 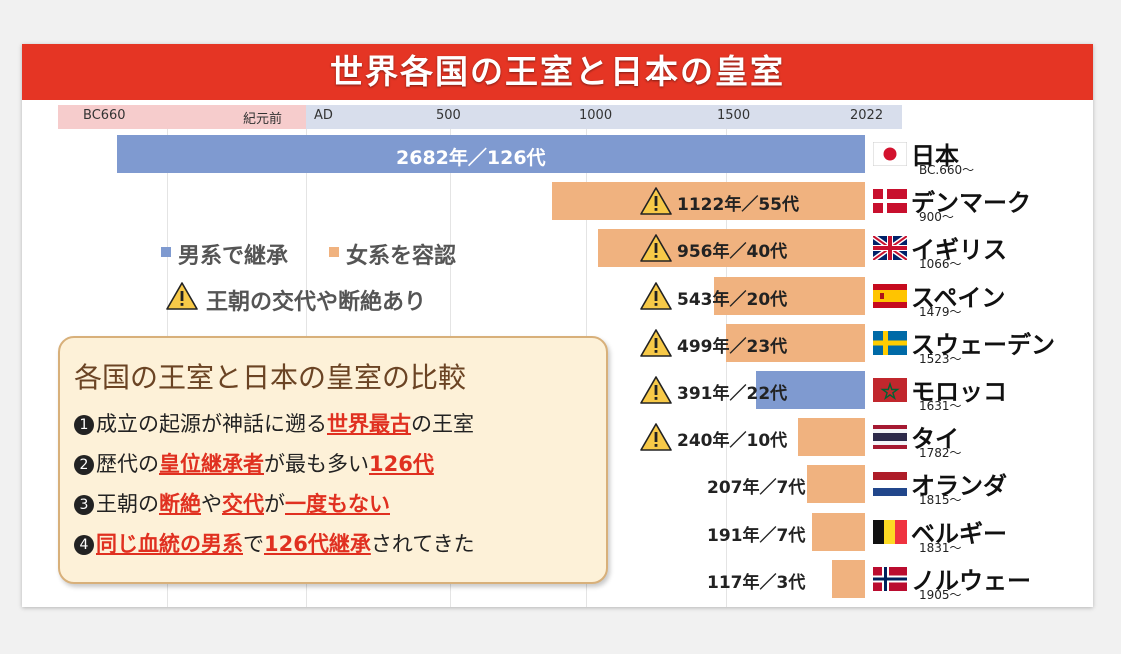 I want to click on tick-2022: 2022, so click(x=867, y=115).